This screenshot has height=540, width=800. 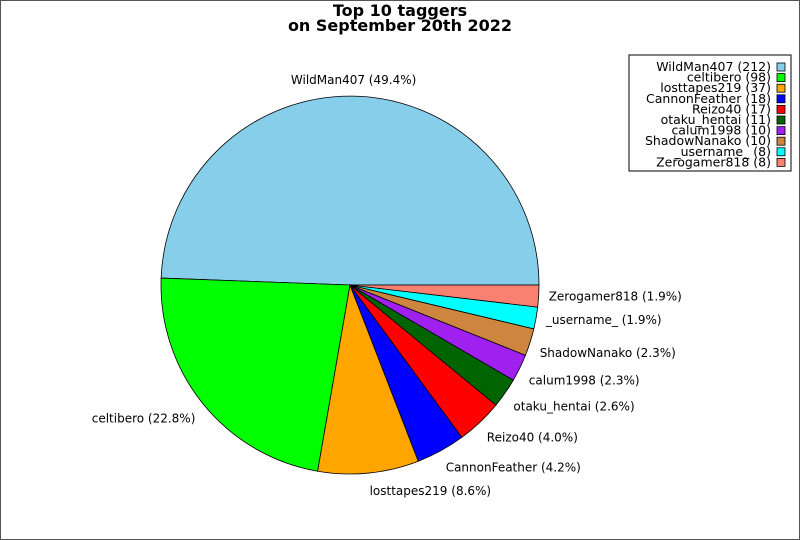 What do you see at coordinates (400, 10) in the screenshot?
I see `chart-title: Top 10 taggers` at bounding box center [400, 10].